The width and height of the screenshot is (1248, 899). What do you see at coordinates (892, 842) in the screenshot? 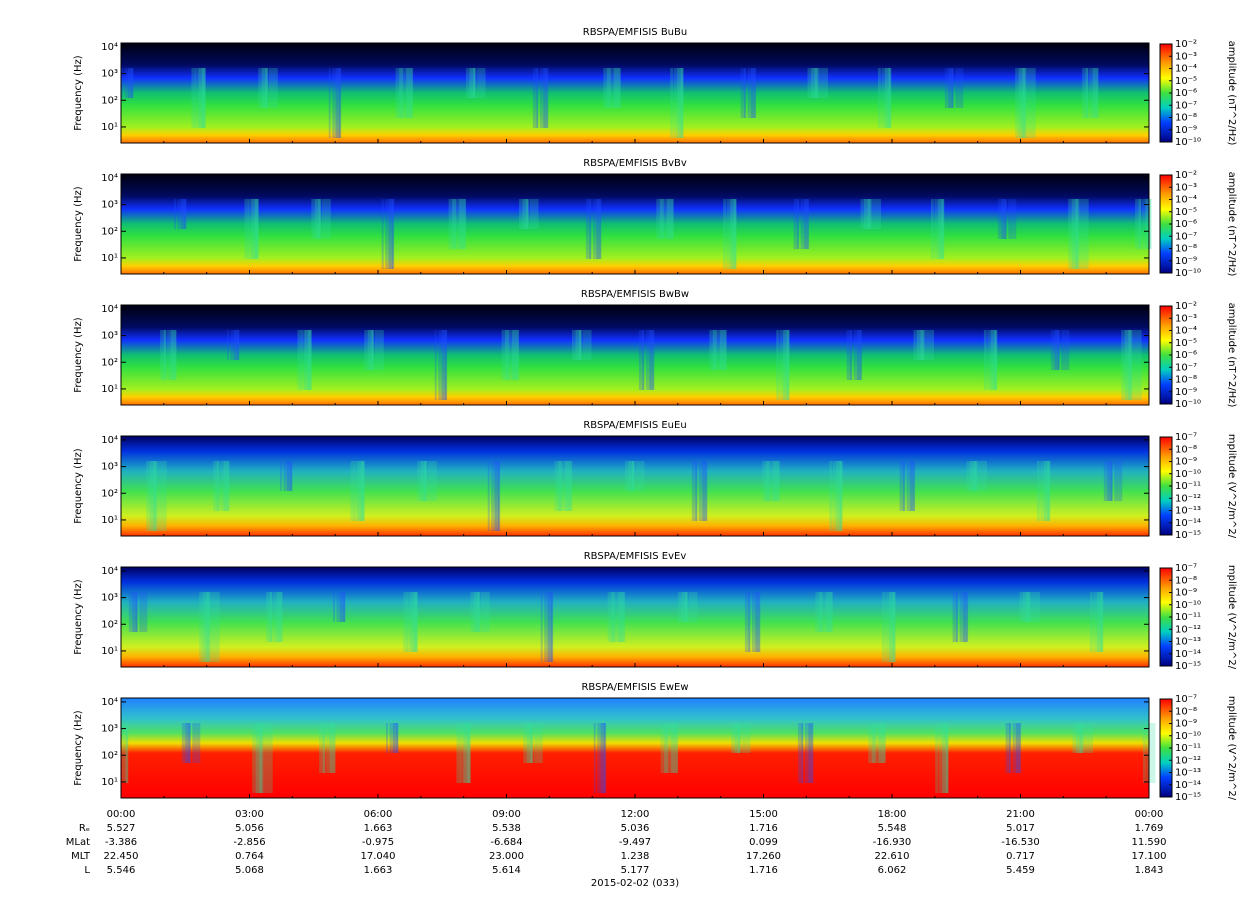
I see `ephemeris-value: -16.930` at bounding box center [892, 842].